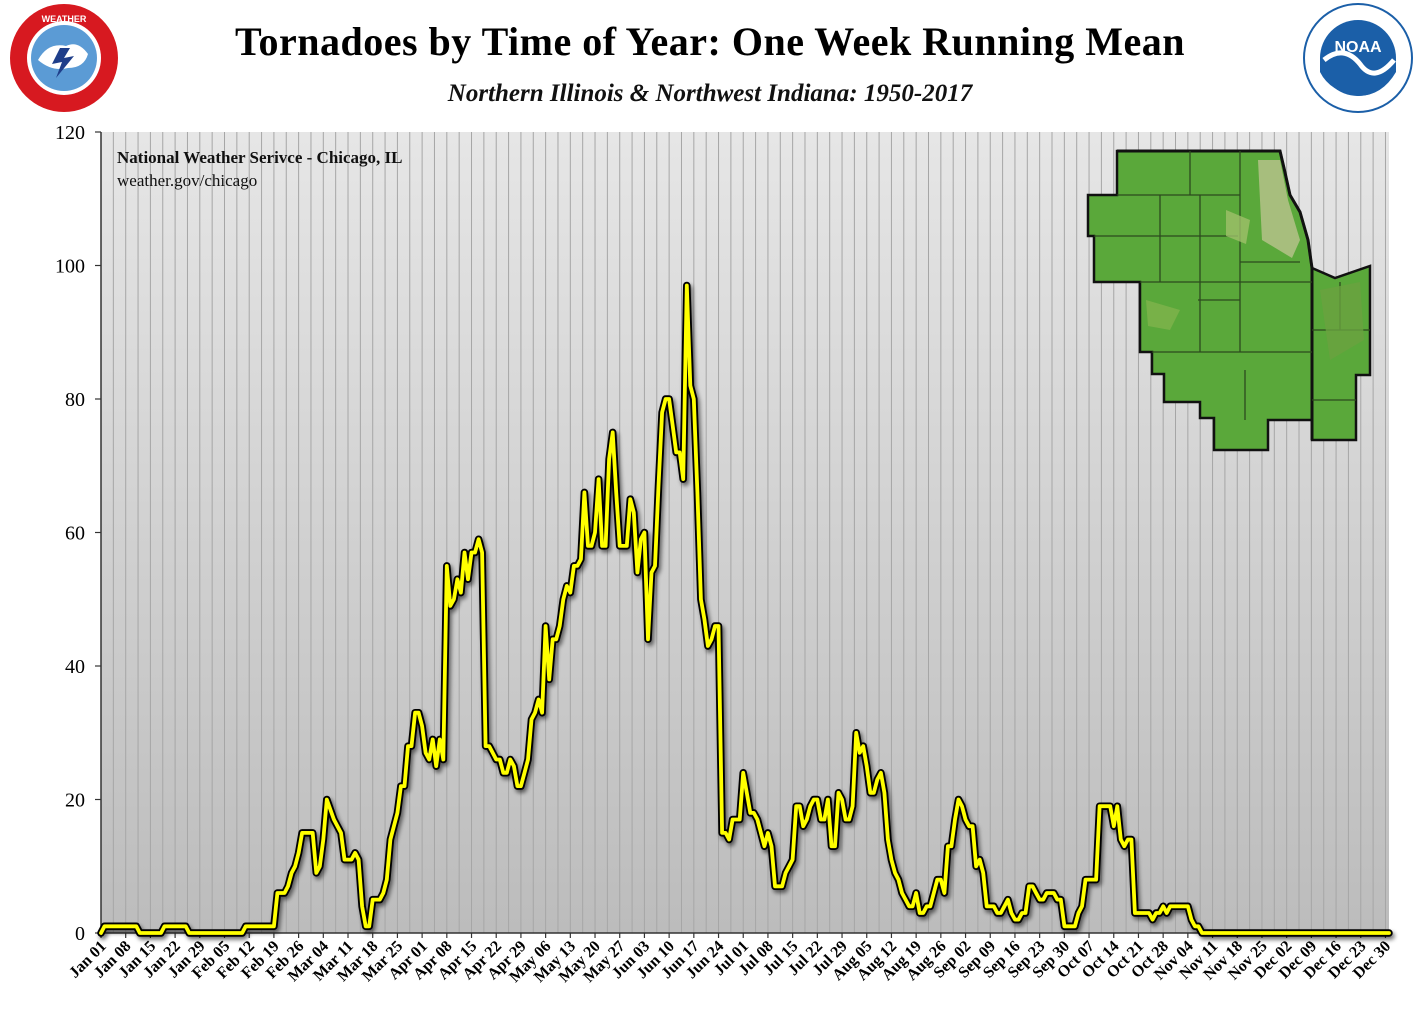 The height and width of the screenshot is (1031, 1420). I want to click on nws-logo: WEATHER, so click(64, 58).